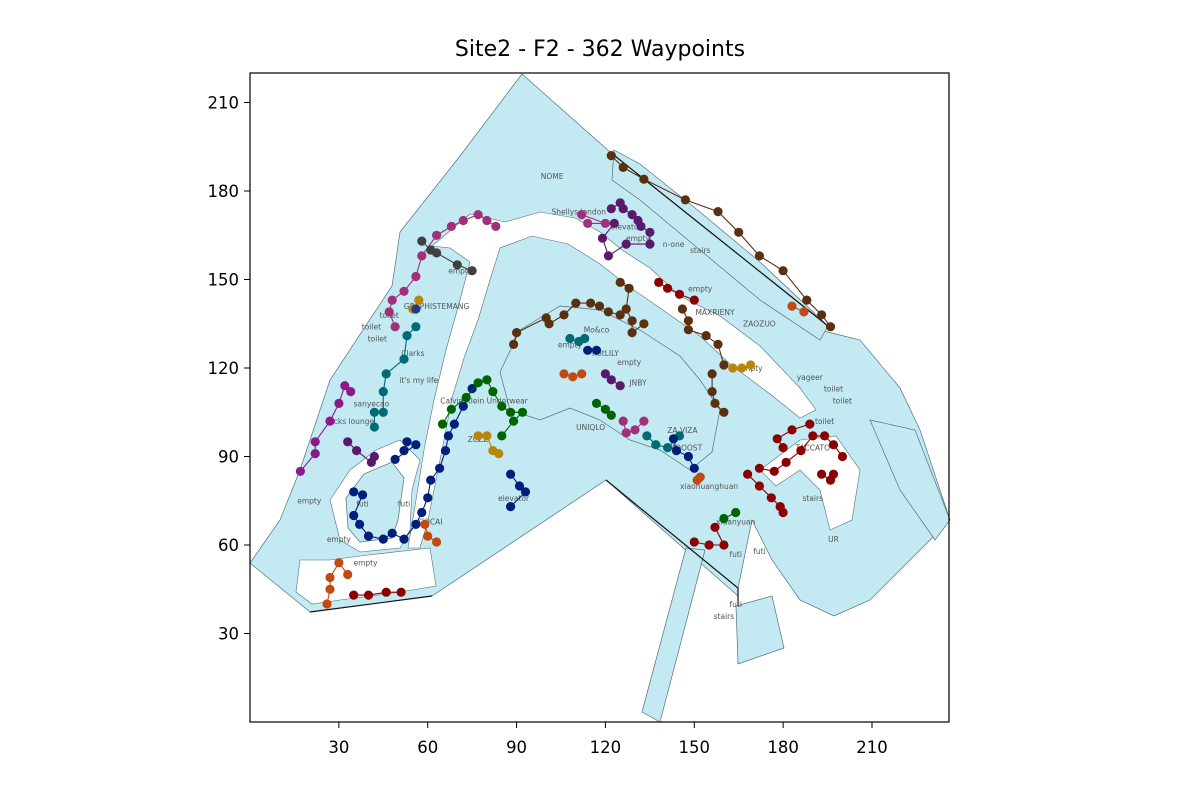 This screenshot has height=800, width=1200. What do you see at coordinates (427, 747) in the screenshot?
I see `x-tick-label: 60` at bounding box center [427, 747].